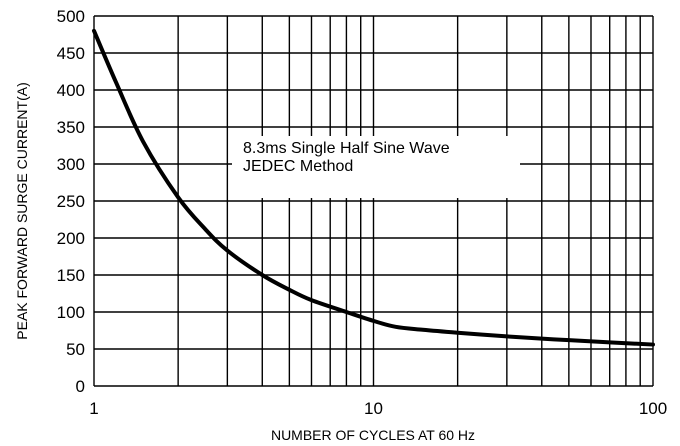 The image size is (680, 446). Describe the element at coordinates (71, 127) in the screenshot. I see `y-tick-label: 350` at that location.